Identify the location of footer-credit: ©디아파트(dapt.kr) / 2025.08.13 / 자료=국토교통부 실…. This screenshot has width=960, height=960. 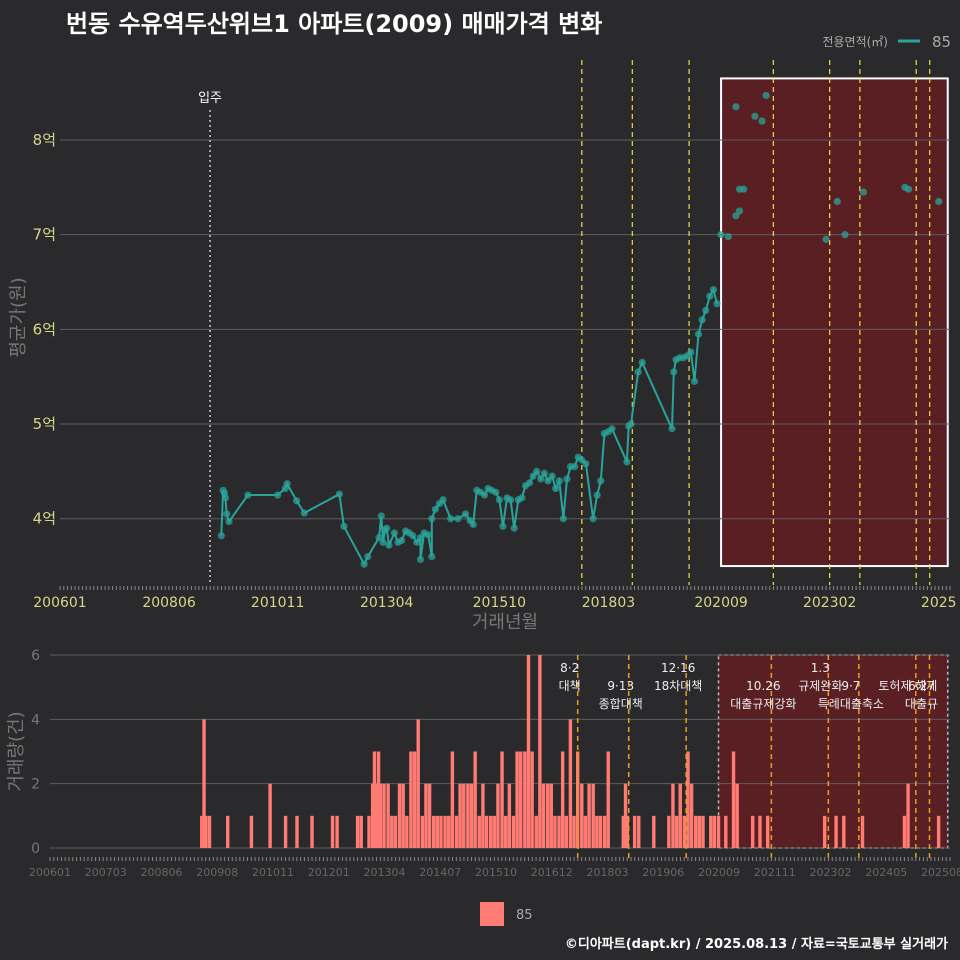
(756, 944).